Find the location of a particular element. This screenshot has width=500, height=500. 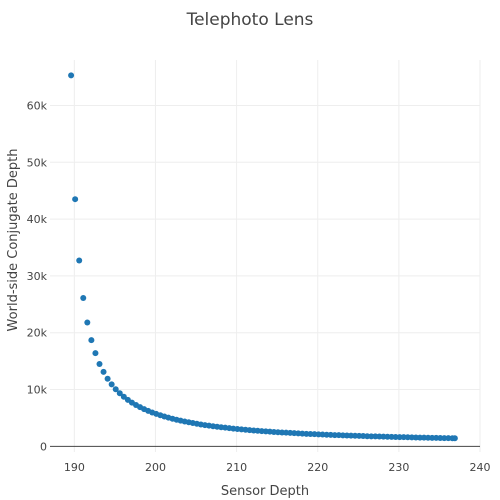

y-tick-label: 50k is located at coordinates (37, 162).